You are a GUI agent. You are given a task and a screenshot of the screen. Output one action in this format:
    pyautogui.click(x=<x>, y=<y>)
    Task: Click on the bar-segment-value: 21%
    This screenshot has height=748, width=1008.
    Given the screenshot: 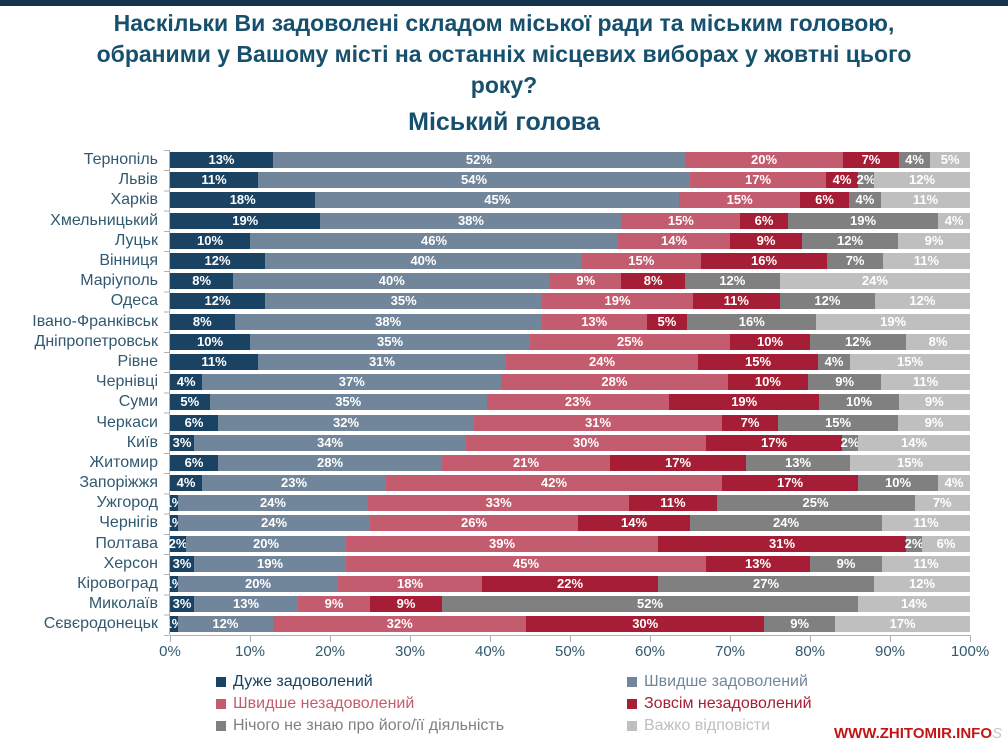 What is the action you would take?
    pyautogui.click(x=526, y=462)
    